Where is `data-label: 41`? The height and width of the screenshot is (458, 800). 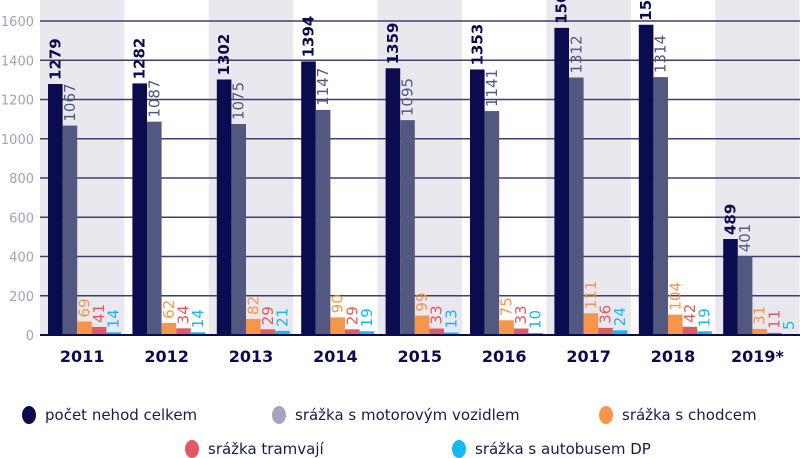 data-label: 41 is located at coordinates (99, 313).